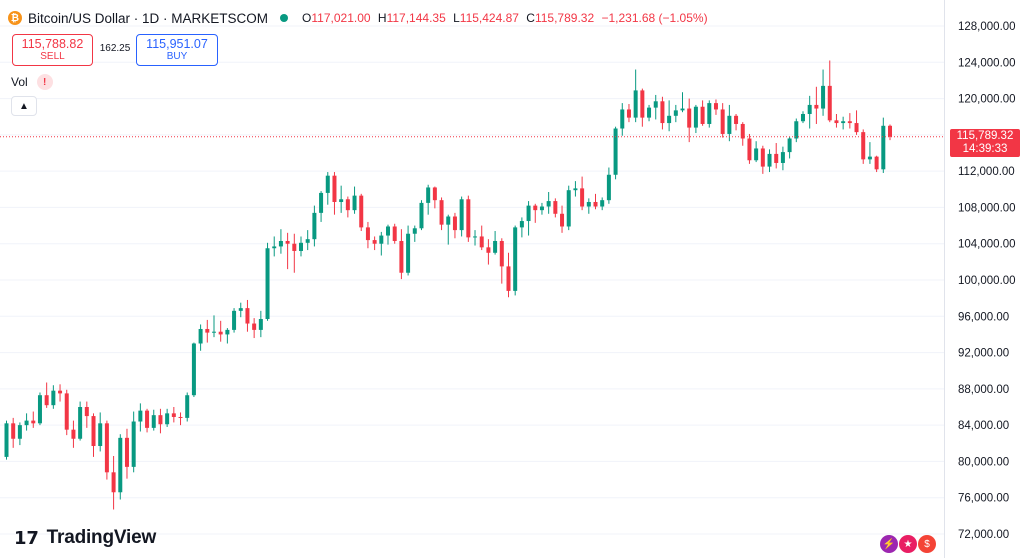  What do you see at coordinates (341, 18) in the screenshot?
I see `open-value: 117,021.00` at bounding box center [341, 18].